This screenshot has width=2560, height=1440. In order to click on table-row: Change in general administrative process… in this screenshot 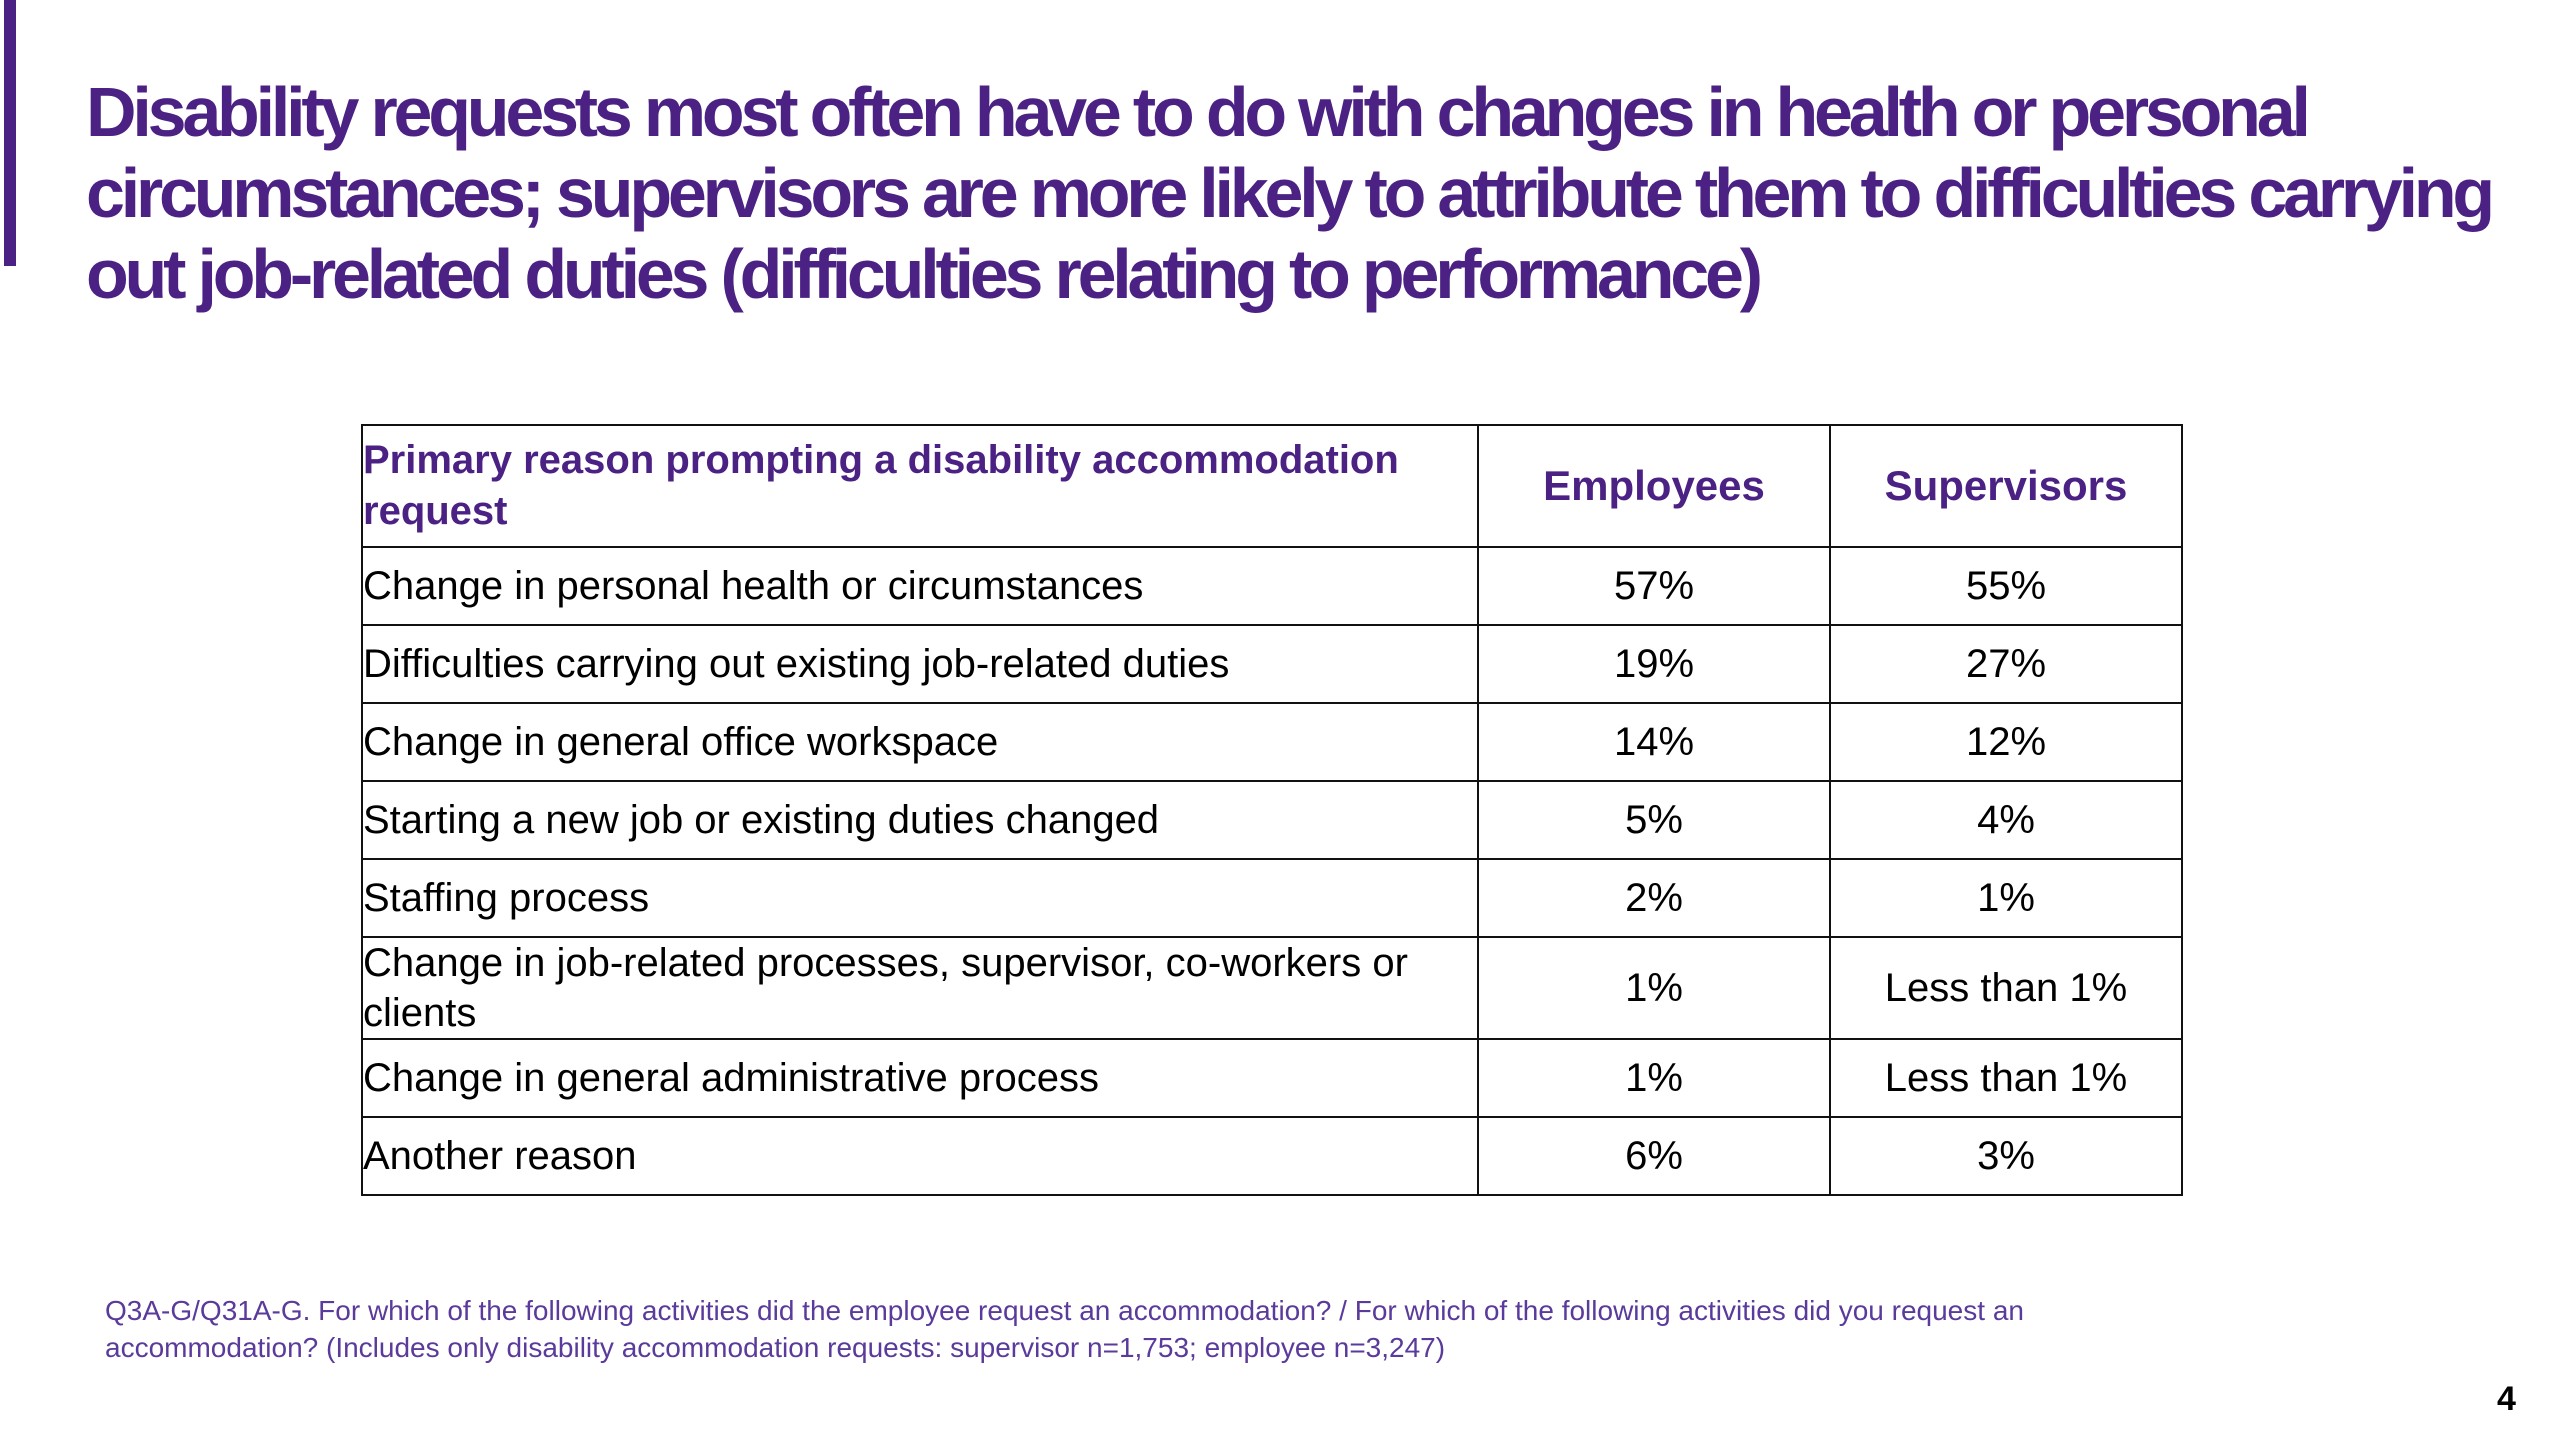, I will do `click(1272, 1078)`.